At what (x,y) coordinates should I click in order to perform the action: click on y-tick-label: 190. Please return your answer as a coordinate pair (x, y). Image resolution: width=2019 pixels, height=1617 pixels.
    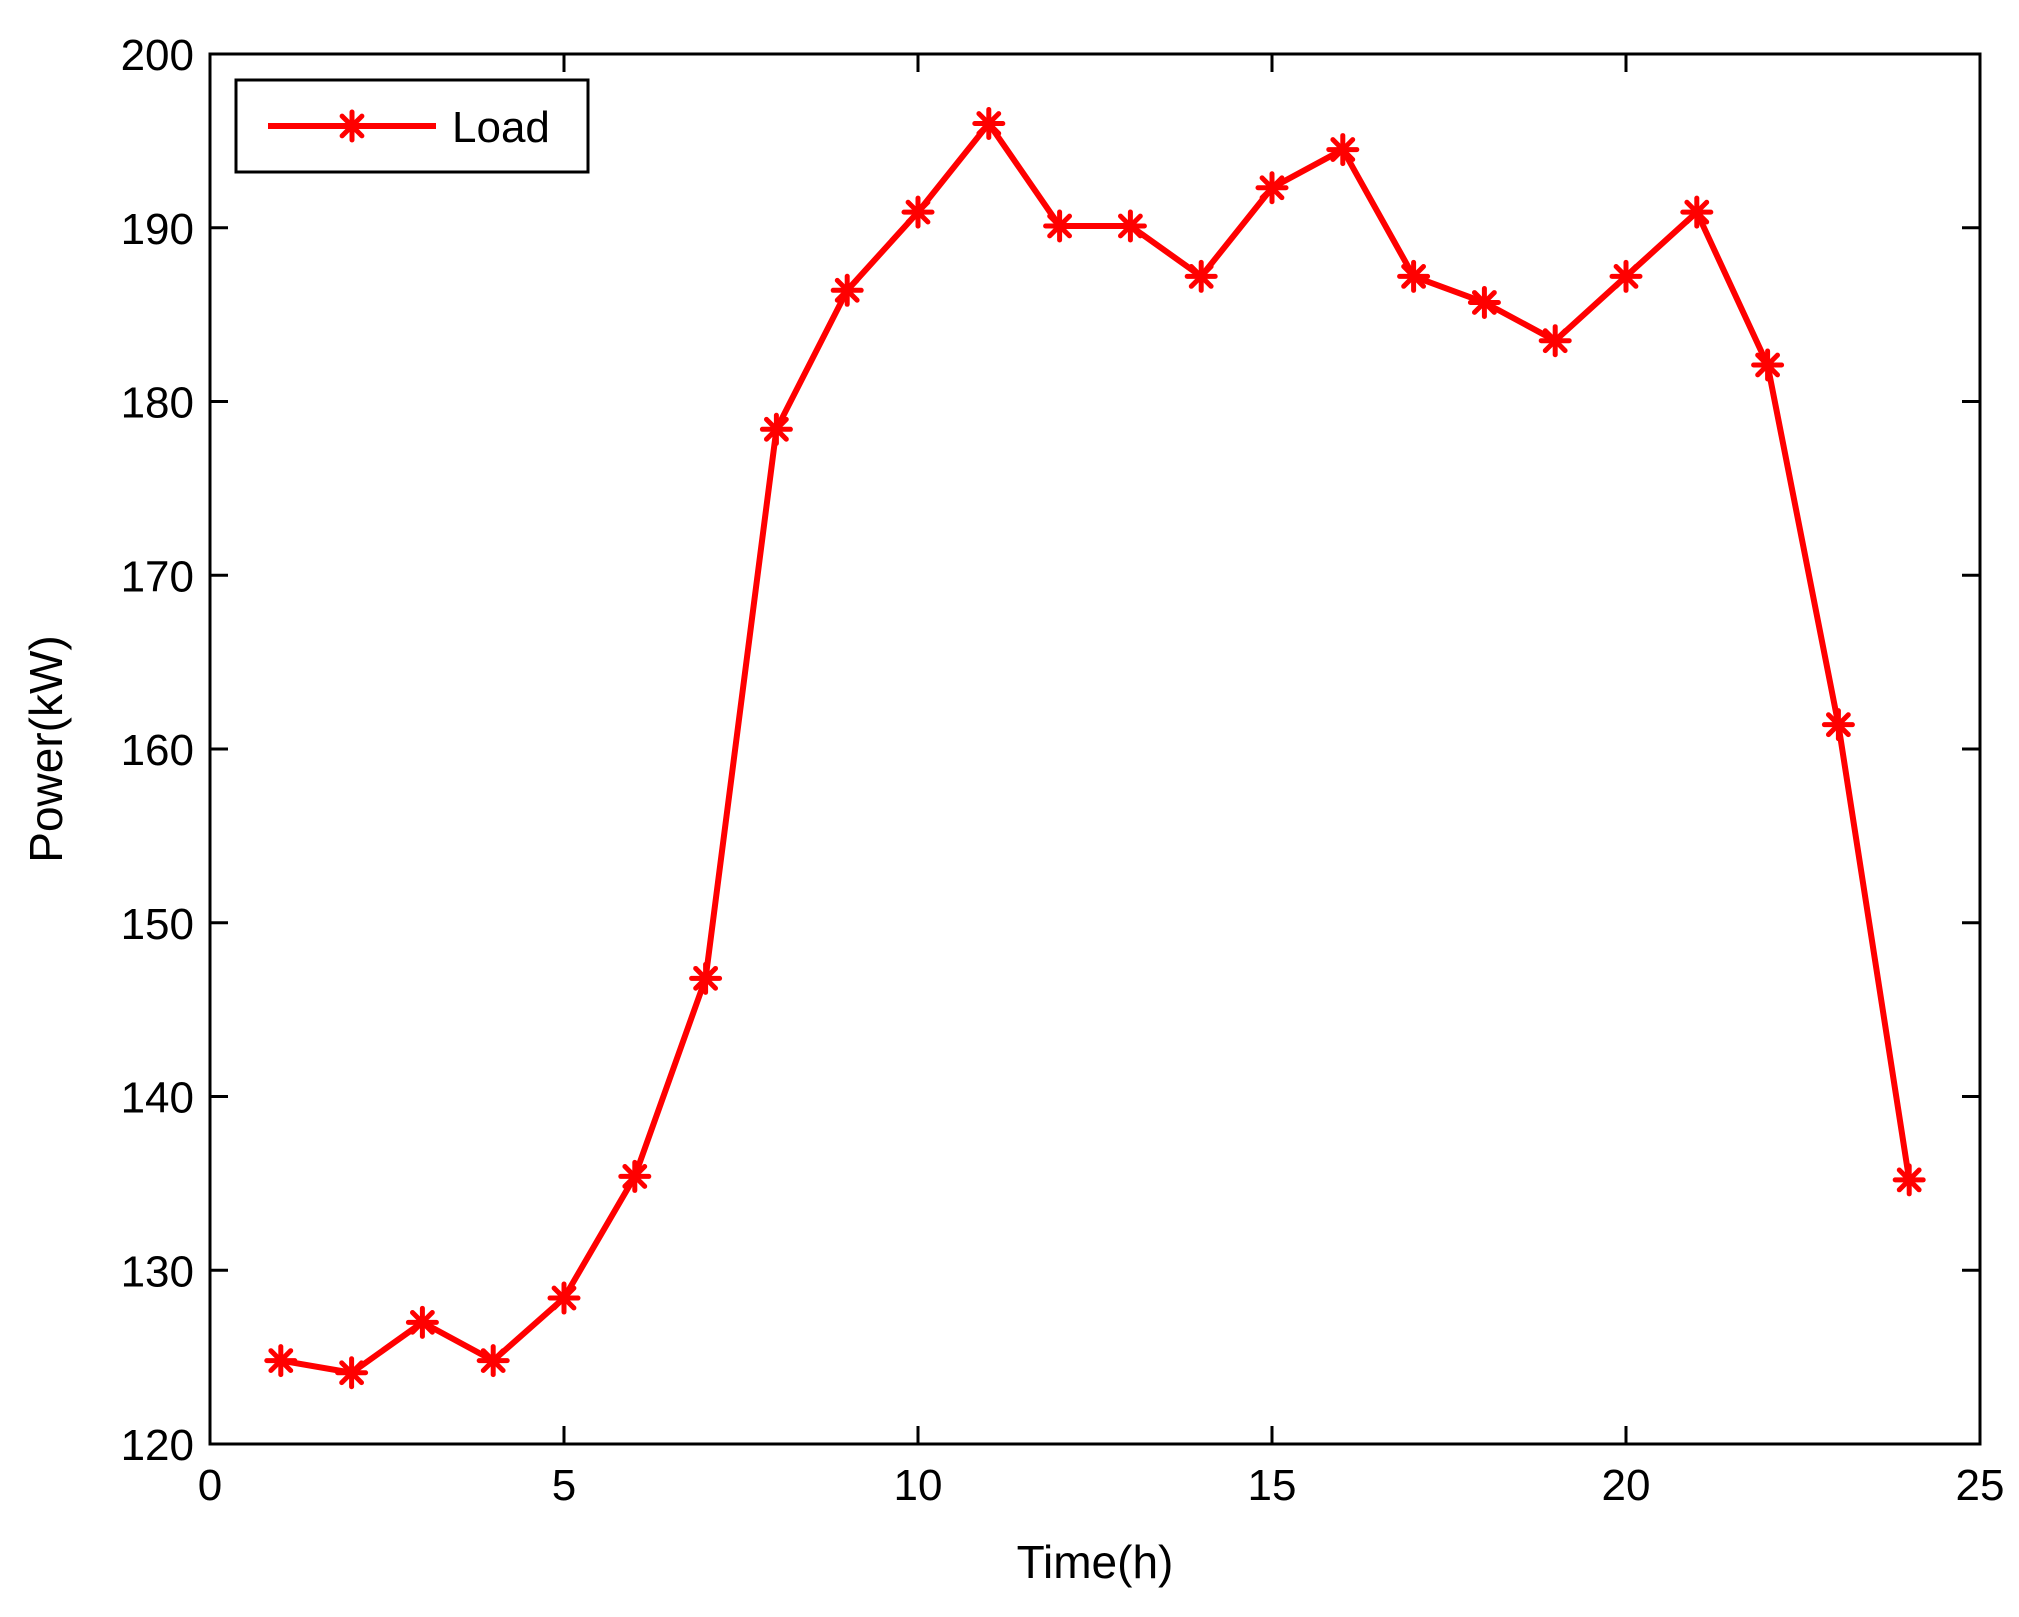
    Looking at the image, I should click on (157, 229).